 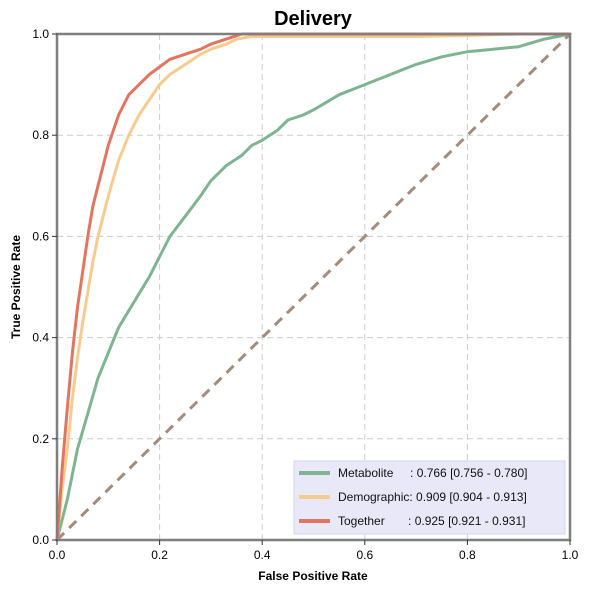 What do you see at coordinates (364, 555) in the screenshot?
I see `x-tick-label: 0.6` at bounding box center [364, 555].